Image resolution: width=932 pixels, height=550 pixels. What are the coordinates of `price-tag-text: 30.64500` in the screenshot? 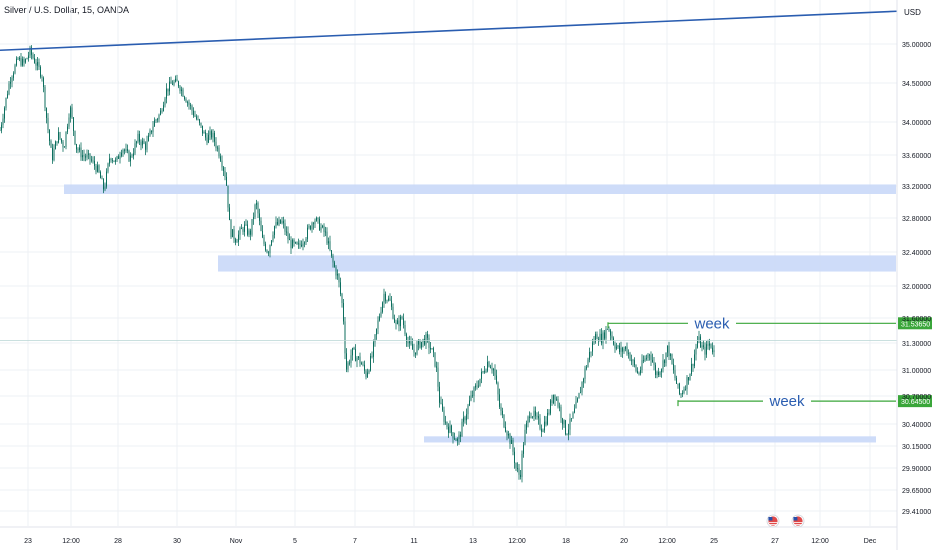 It's located at (915, 402).